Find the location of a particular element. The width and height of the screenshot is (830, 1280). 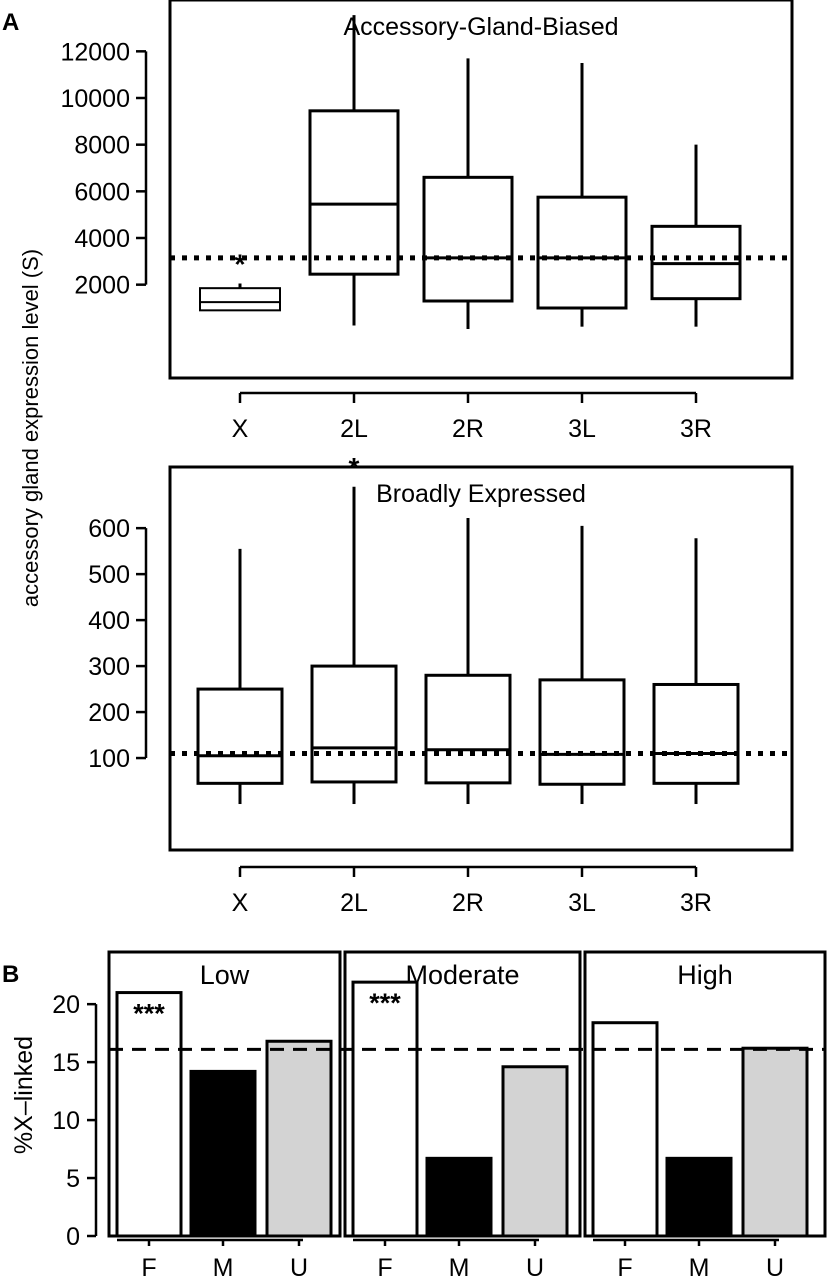

subpanel-title-low: Low is located at coordinates (225, 975).